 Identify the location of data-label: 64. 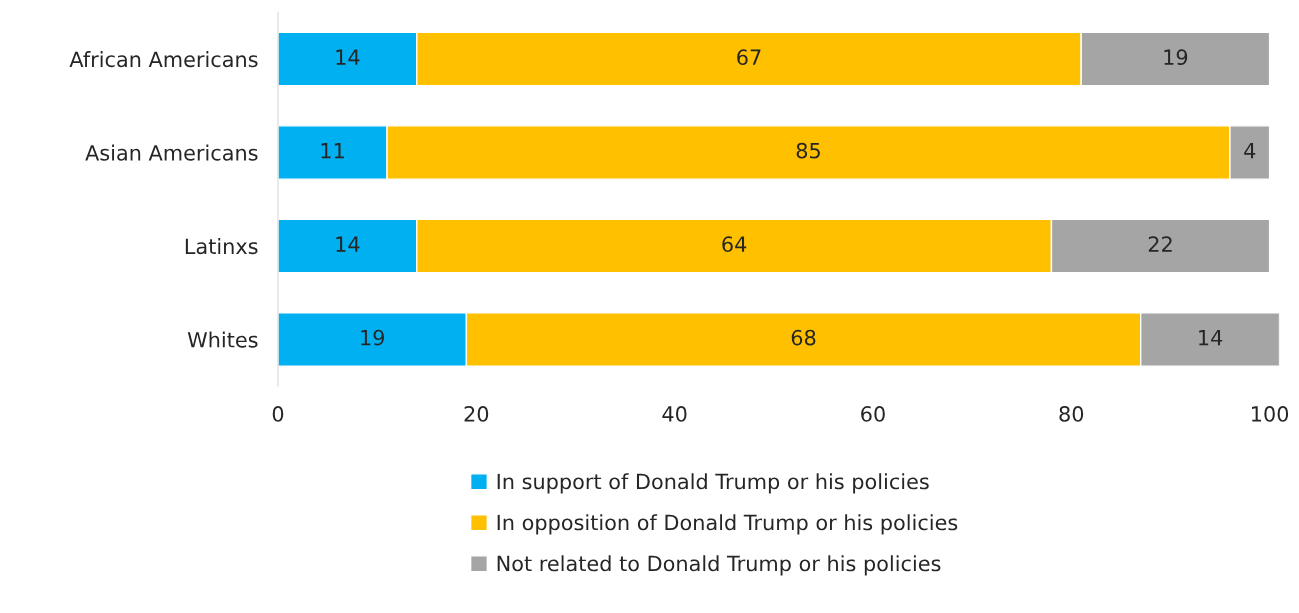
(734, 244).